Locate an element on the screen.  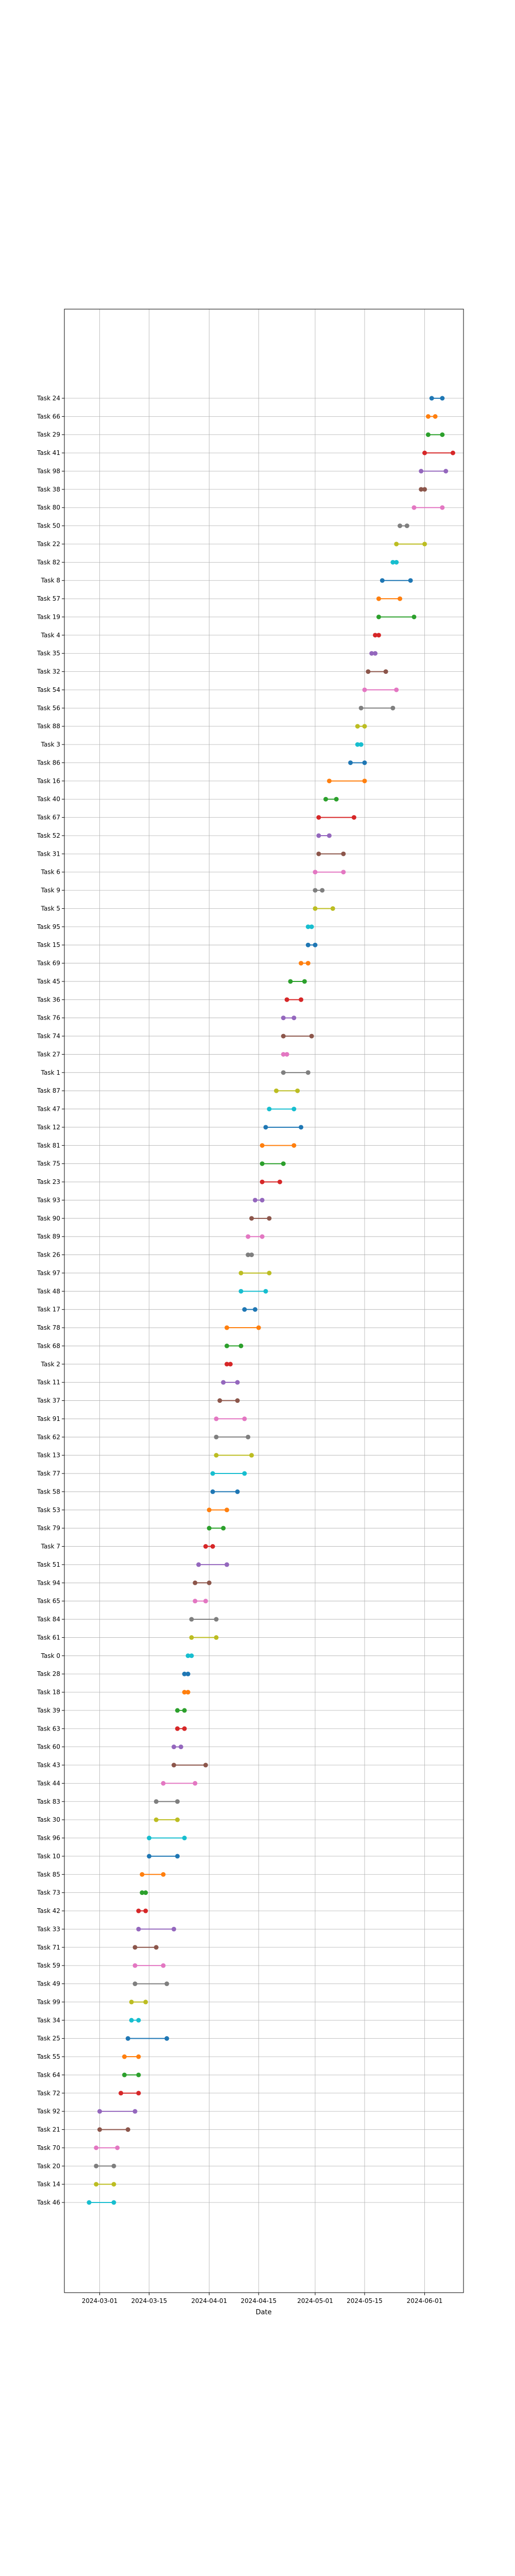
y-tick-label: Task 35 is located at coordinates (48, 653).